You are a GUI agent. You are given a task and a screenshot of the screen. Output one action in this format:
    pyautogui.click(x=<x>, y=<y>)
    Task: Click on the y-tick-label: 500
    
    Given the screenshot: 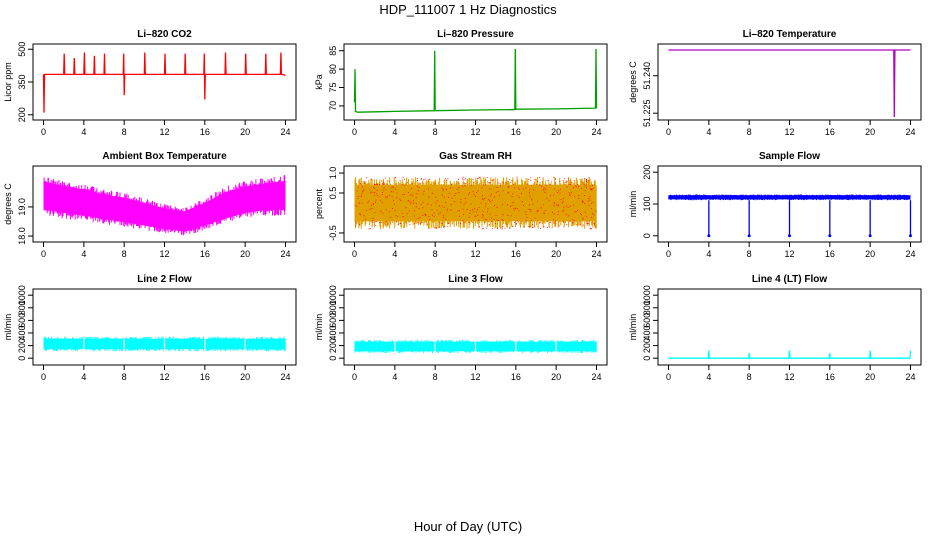 What is the action you would take?
    pyautogui.click(x=22, y=49)
    